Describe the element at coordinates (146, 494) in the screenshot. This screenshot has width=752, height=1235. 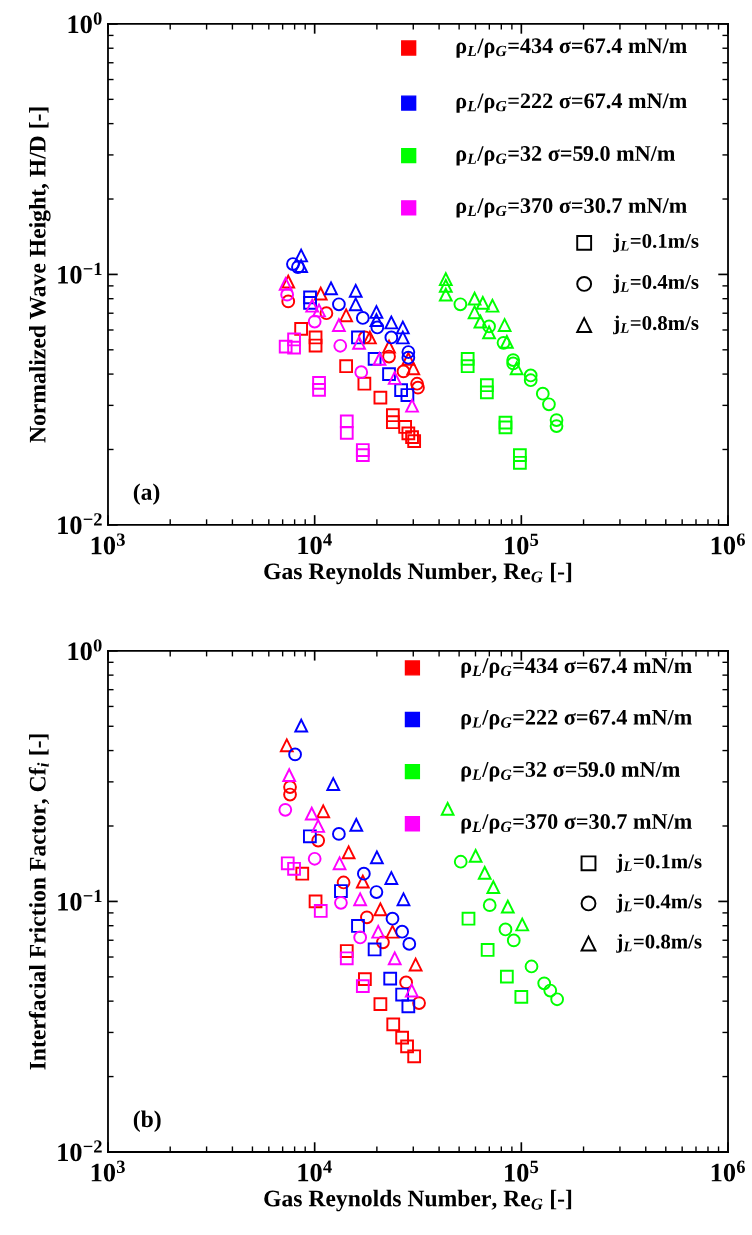
I see `annotation: (a)` at that location.